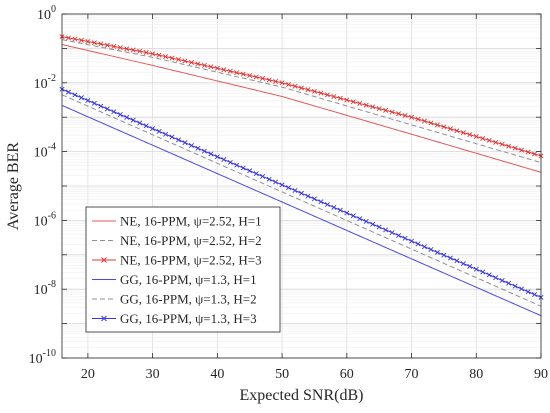 This screenshot has width=550, height=413. What do you see at coordinates (46, 13) in the screenshot?
I see `y-tick-label: 10⁰` at bounding box center [46, 13].